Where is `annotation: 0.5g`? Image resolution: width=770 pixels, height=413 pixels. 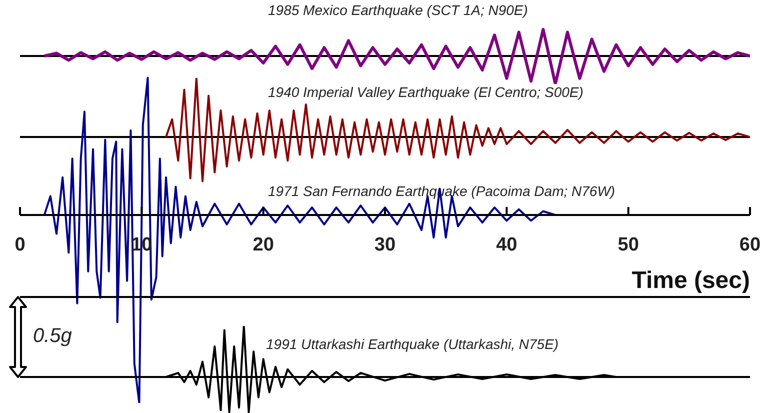
annotation: 0.5g is located at coordinates (52, 336).